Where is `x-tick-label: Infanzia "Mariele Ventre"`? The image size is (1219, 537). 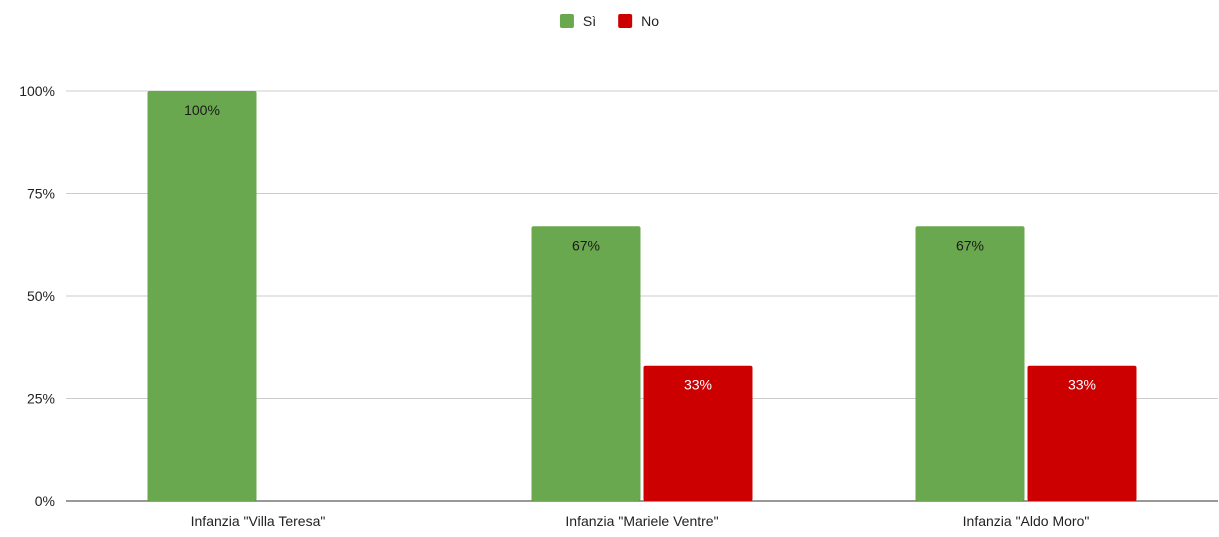
x-tick-label: Infanzia "Mariele Ventre" is located at coordinates (641, 521).